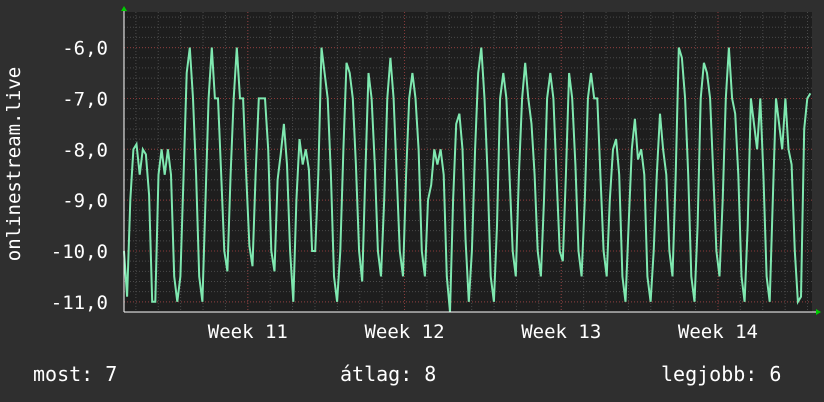 The image size is (824, 402). I want to click on legend-average-value: 8, so click(430, 374).